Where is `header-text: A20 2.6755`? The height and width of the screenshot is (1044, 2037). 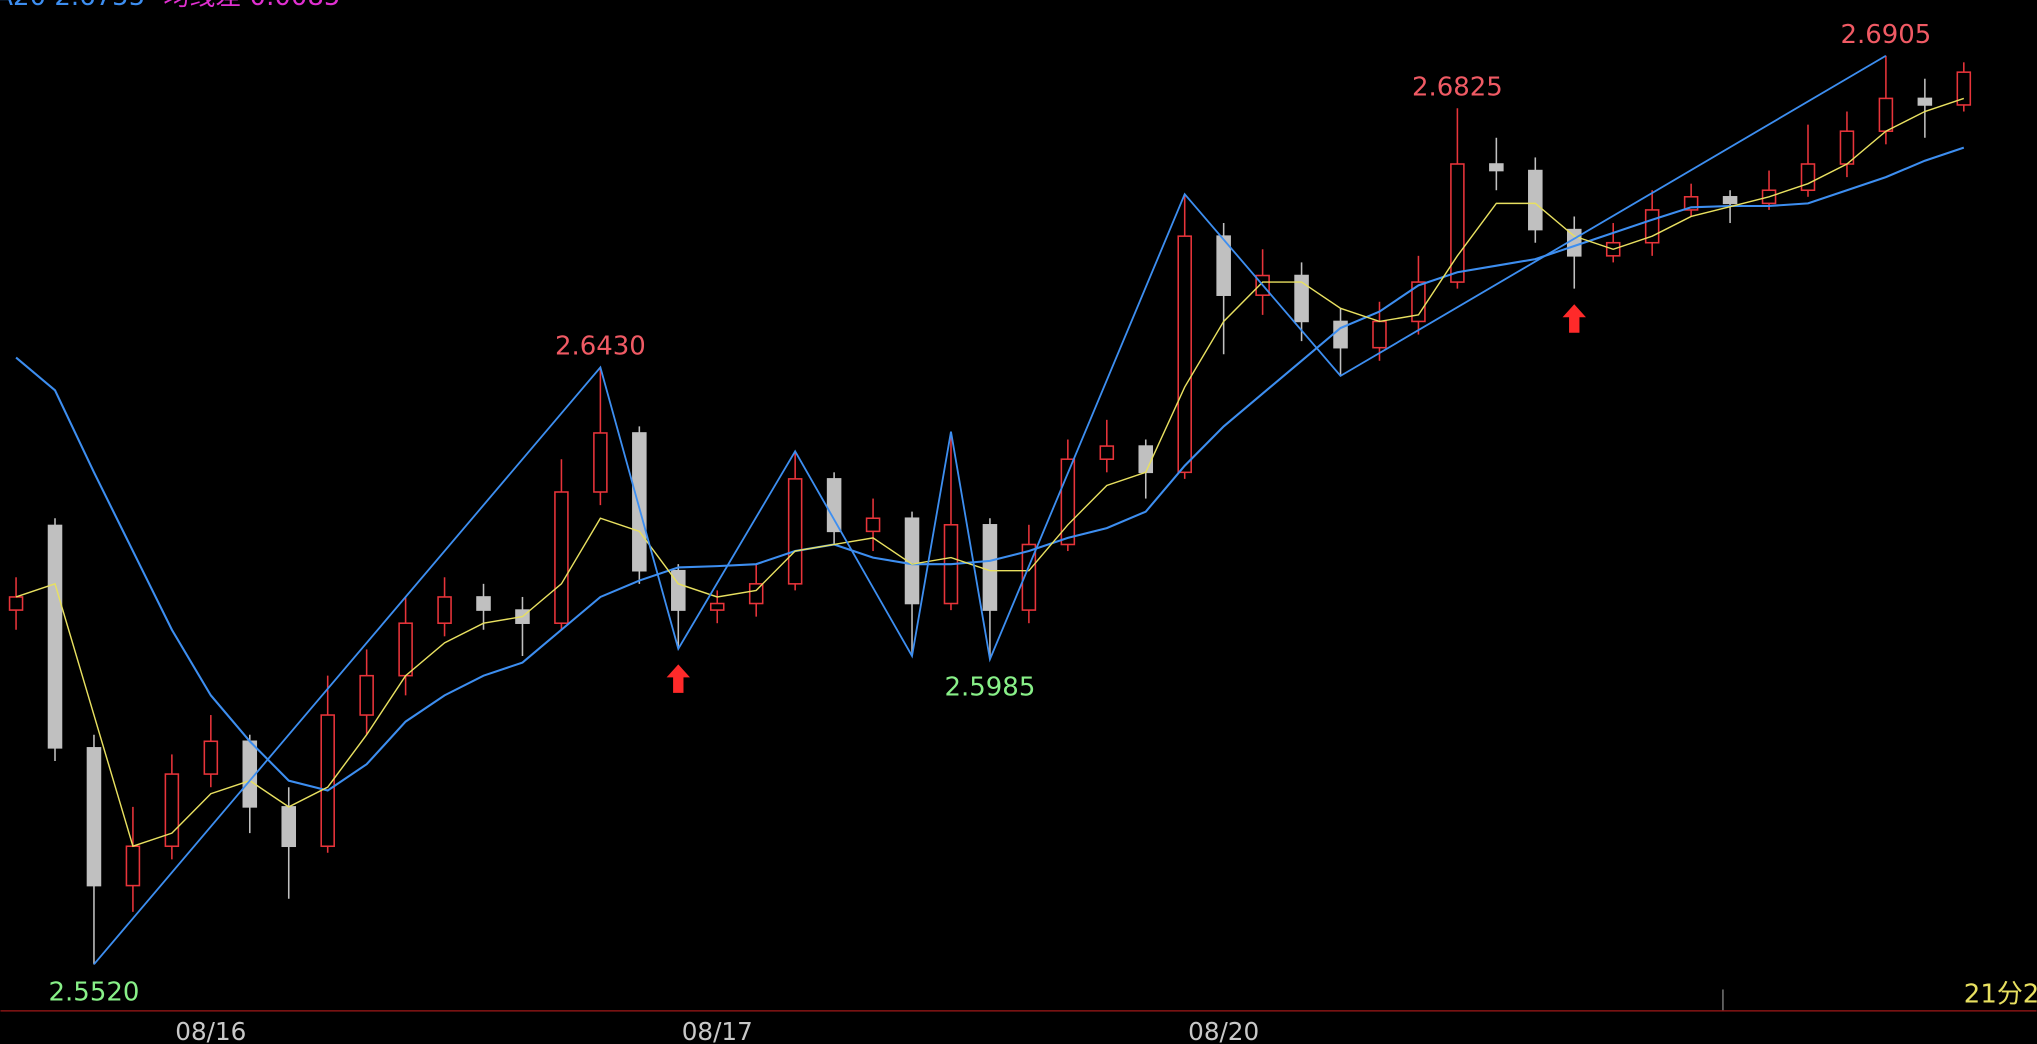
header-text: A20 2.6755 is located at coordinates (72, 6).